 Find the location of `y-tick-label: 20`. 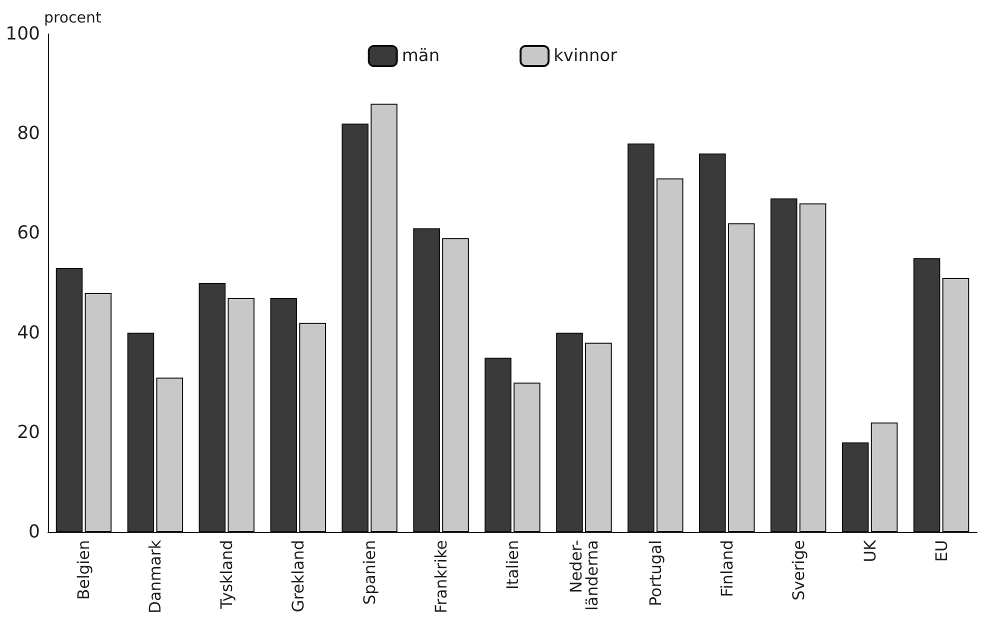

y-tick-label: 20 is located at coordinates (28, 432).